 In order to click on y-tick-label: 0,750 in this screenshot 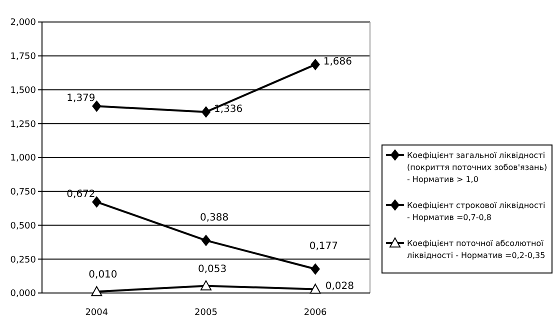, I will do `click(23, 193)`.